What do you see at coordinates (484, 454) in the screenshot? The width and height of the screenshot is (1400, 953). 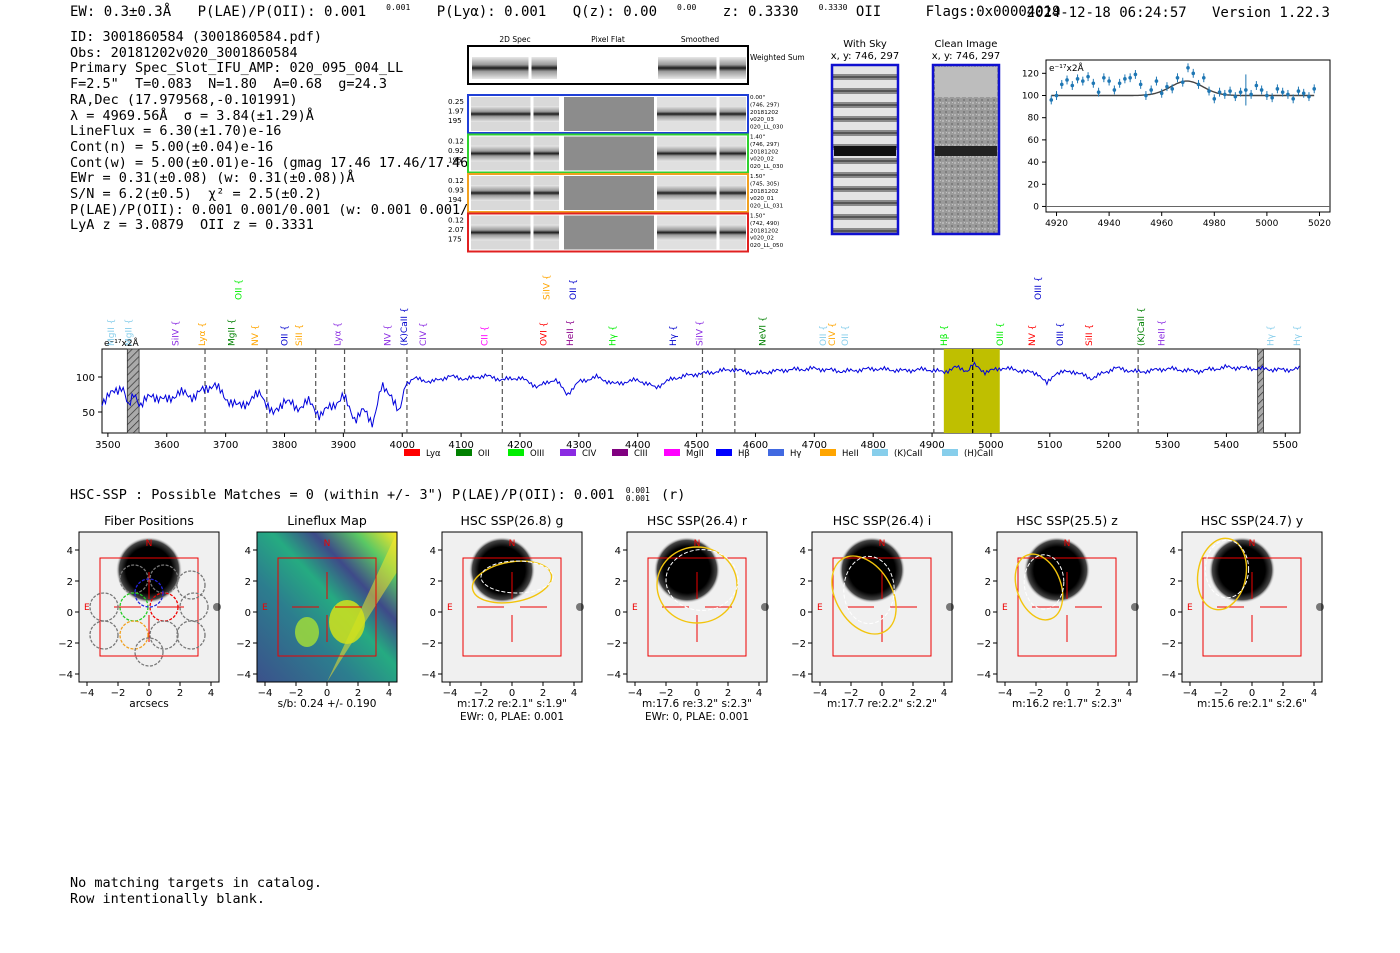 I see `legend-label: OII` at bounding box center [484, 454].